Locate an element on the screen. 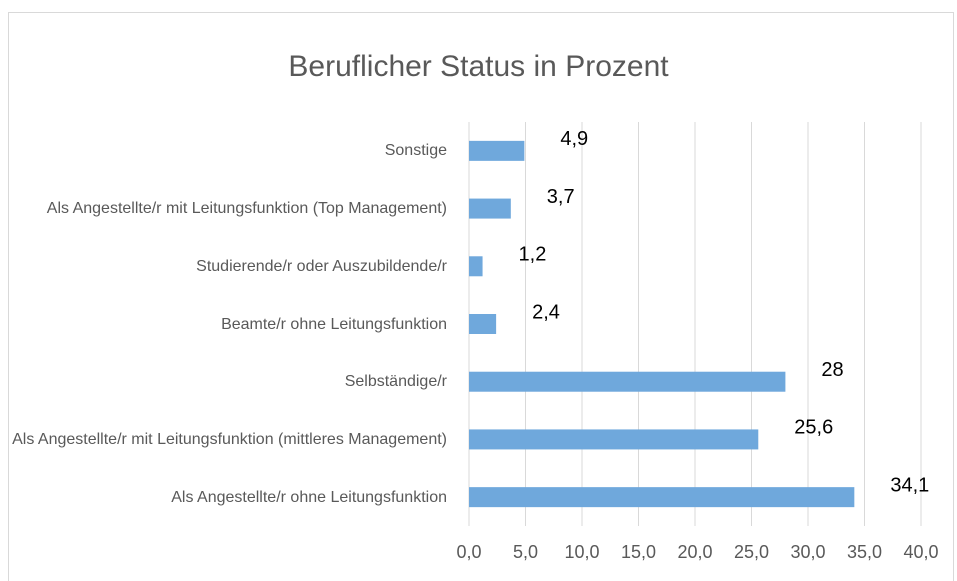  y-tick-text: Sonstige is located at coordinates (415, 151).